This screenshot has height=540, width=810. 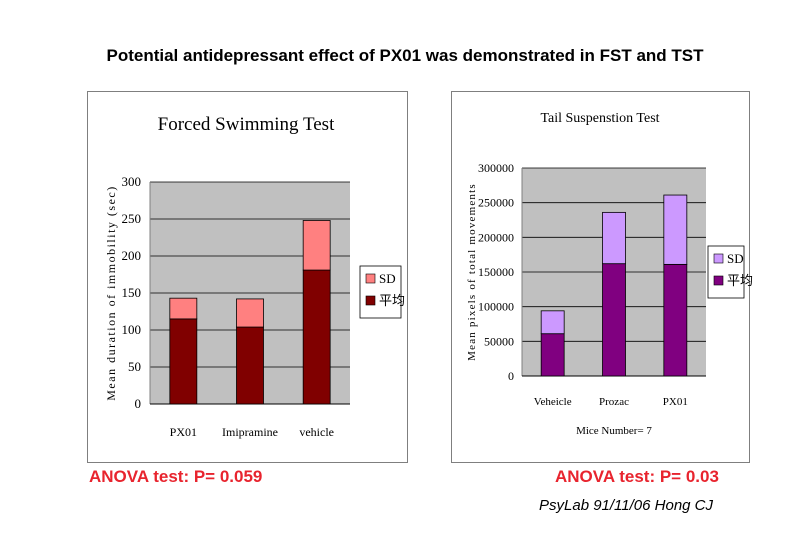 I want to click on fst-y-axis-label: Mean duration of immobility (sec), so click(x=111, y=292).